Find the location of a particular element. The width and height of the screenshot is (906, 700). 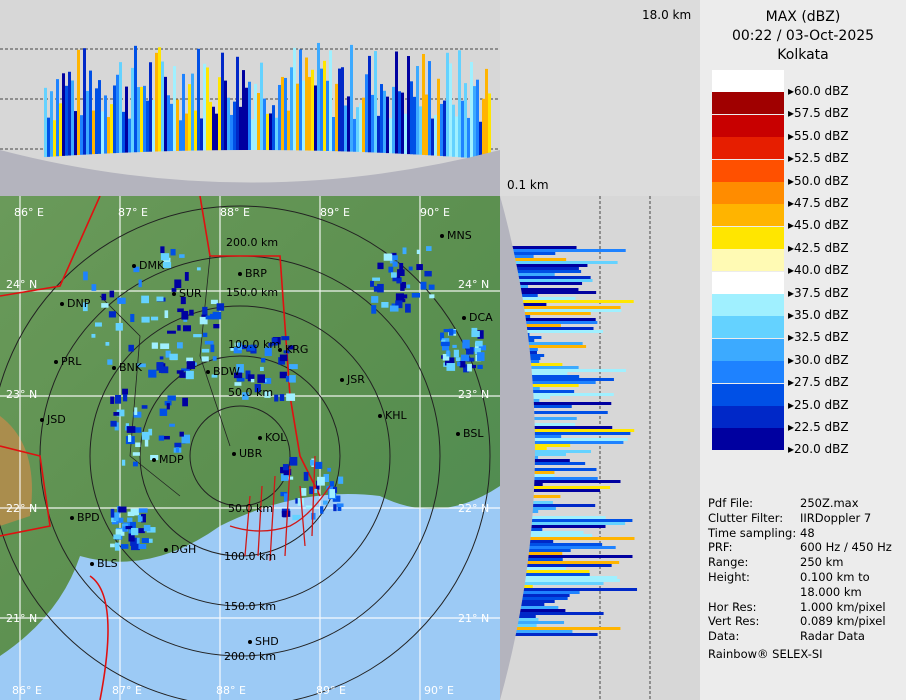

scale-label: ▸52.5 dBZ is located at coordinates (818, 158).